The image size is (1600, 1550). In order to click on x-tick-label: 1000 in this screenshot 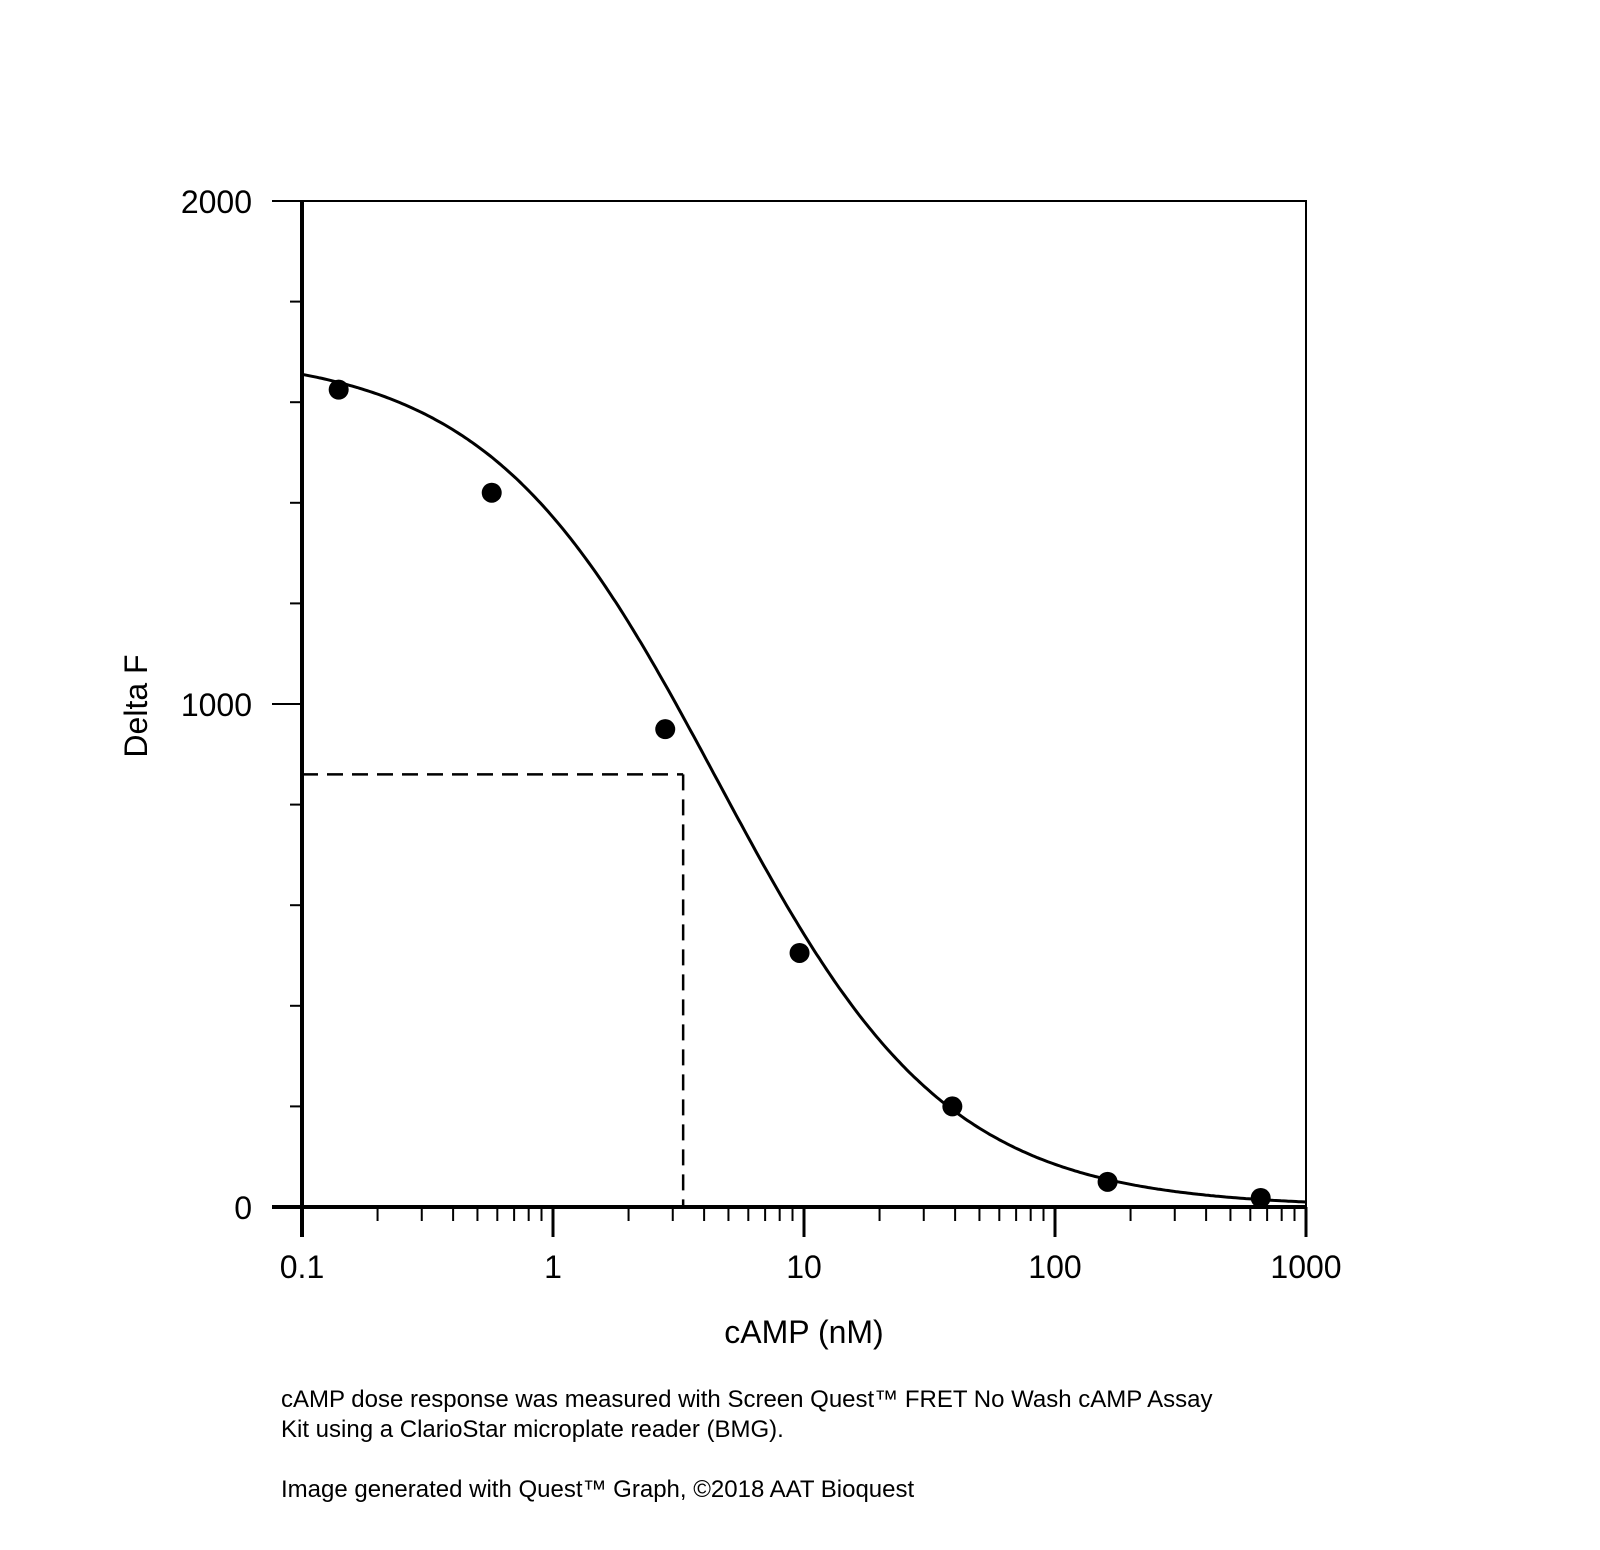, I will do `click(1305, 1267)`.